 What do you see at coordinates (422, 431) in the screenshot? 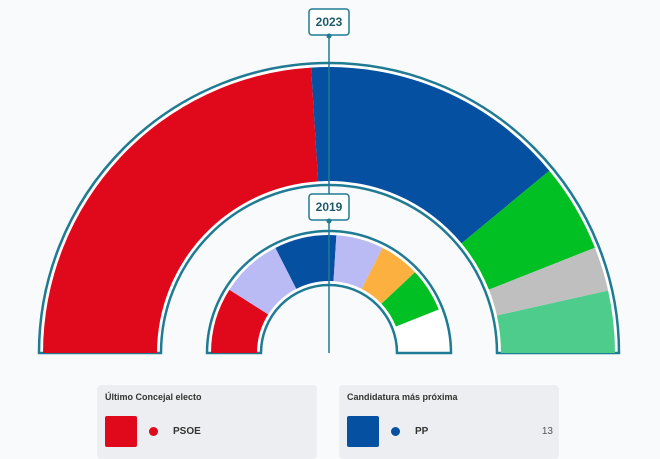
I see `next-candidate-party: PP` at bounding box center [422, 431].